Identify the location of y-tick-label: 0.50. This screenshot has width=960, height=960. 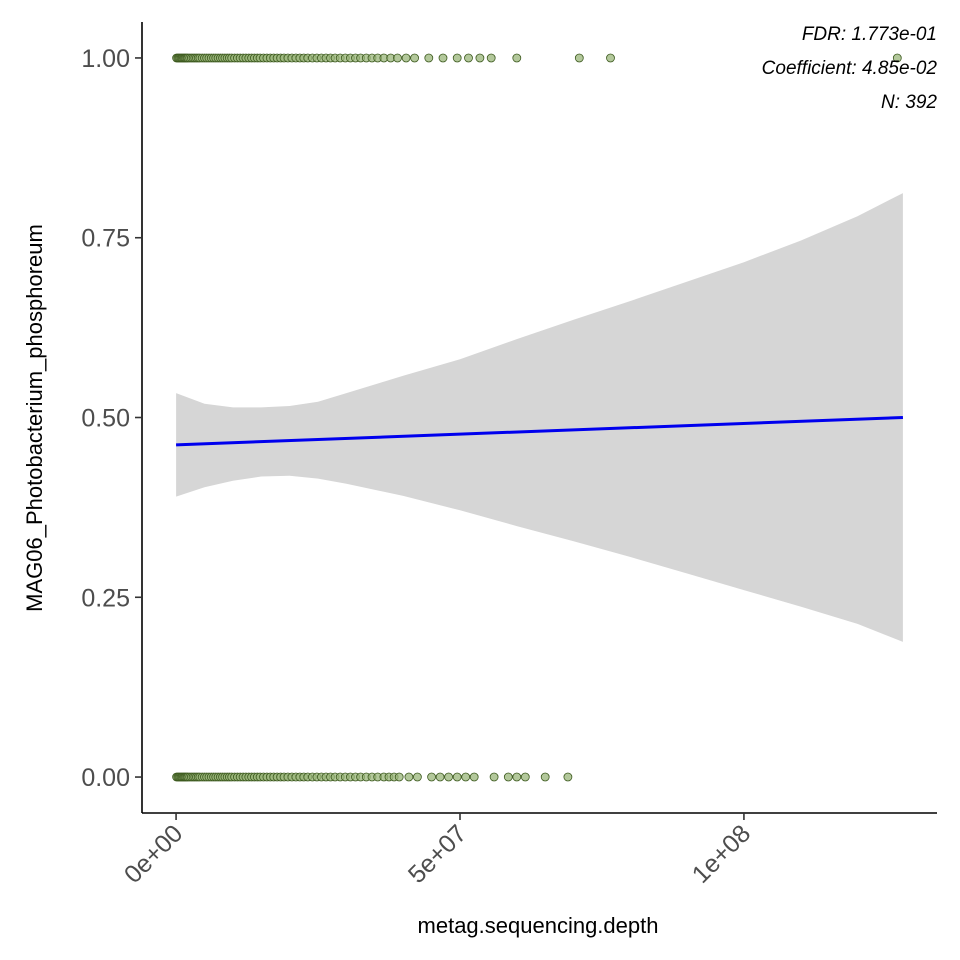
(105, 419).